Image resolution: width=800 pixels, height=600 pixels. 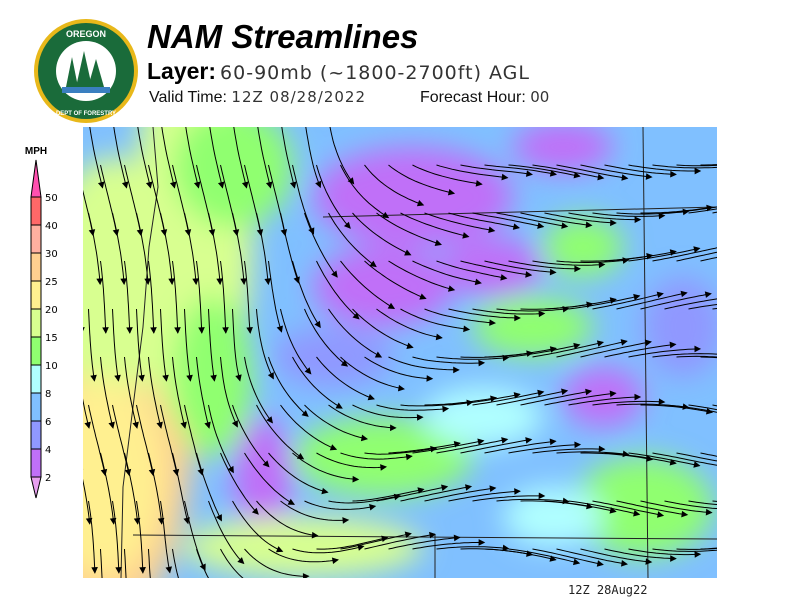 I want to click on legend-top-arrow, so click(x=36, y=178).